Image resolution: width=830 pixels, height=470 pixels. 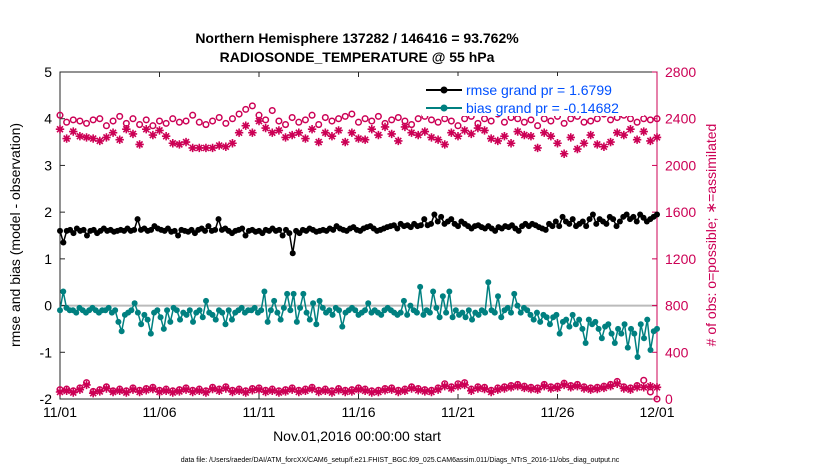 What do you see at coordinates (359, 412) in the screenshot?
I see `x-tick-label: 11/16` at bounding box center [359, 412].